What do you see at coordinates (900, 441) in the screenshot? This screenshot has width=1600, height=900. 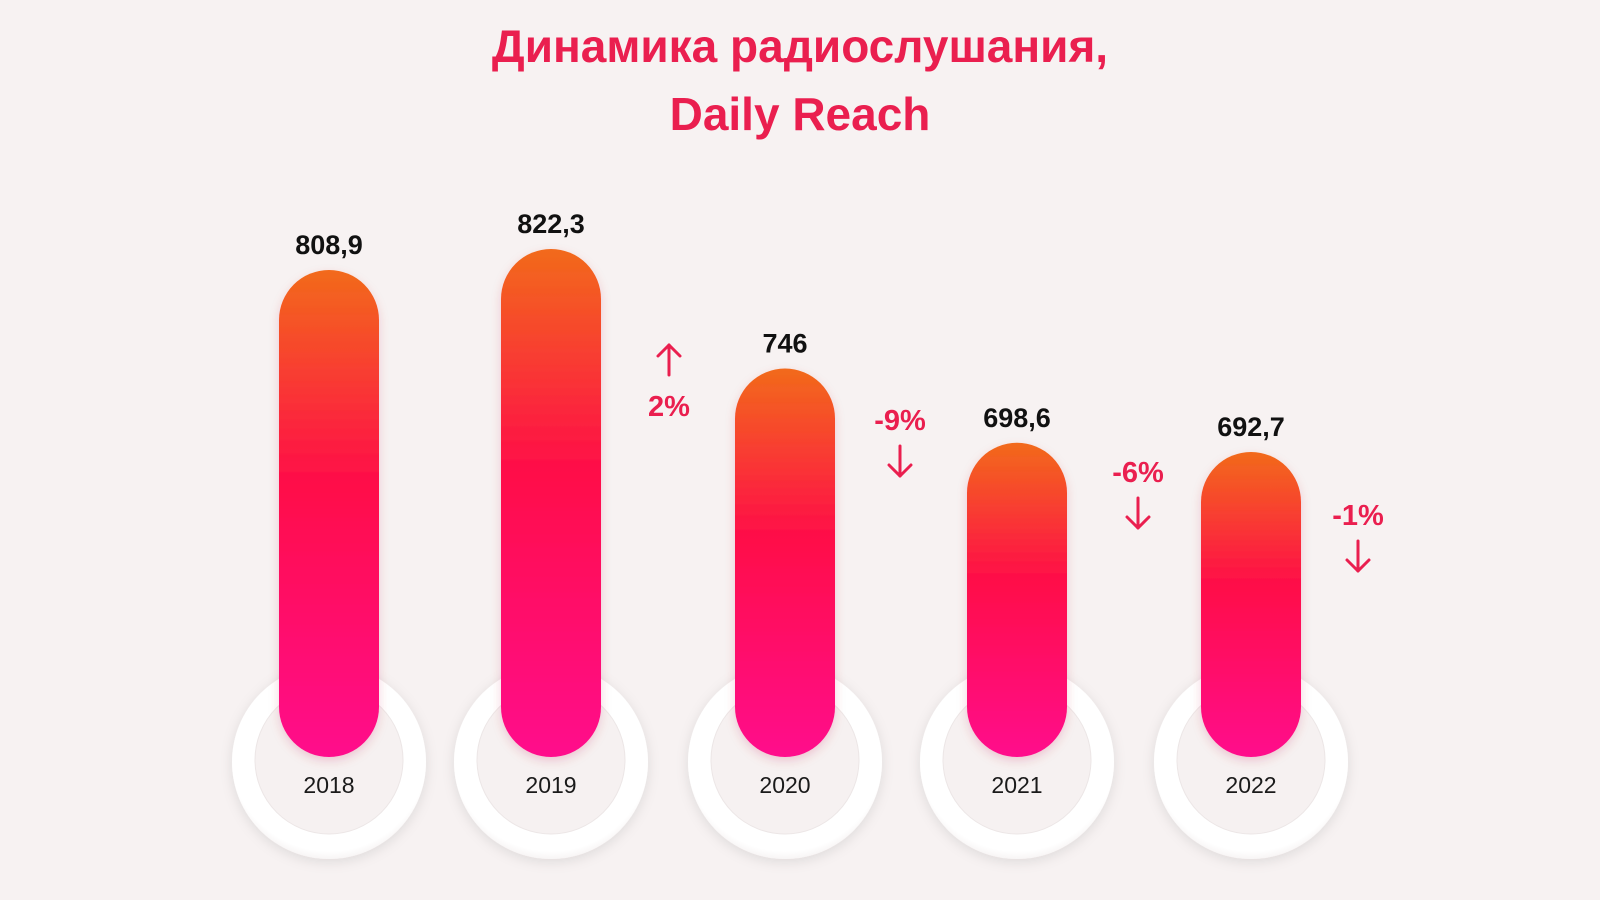 I see `change-indicator-2: -9%` at bounding box center [900, 441].